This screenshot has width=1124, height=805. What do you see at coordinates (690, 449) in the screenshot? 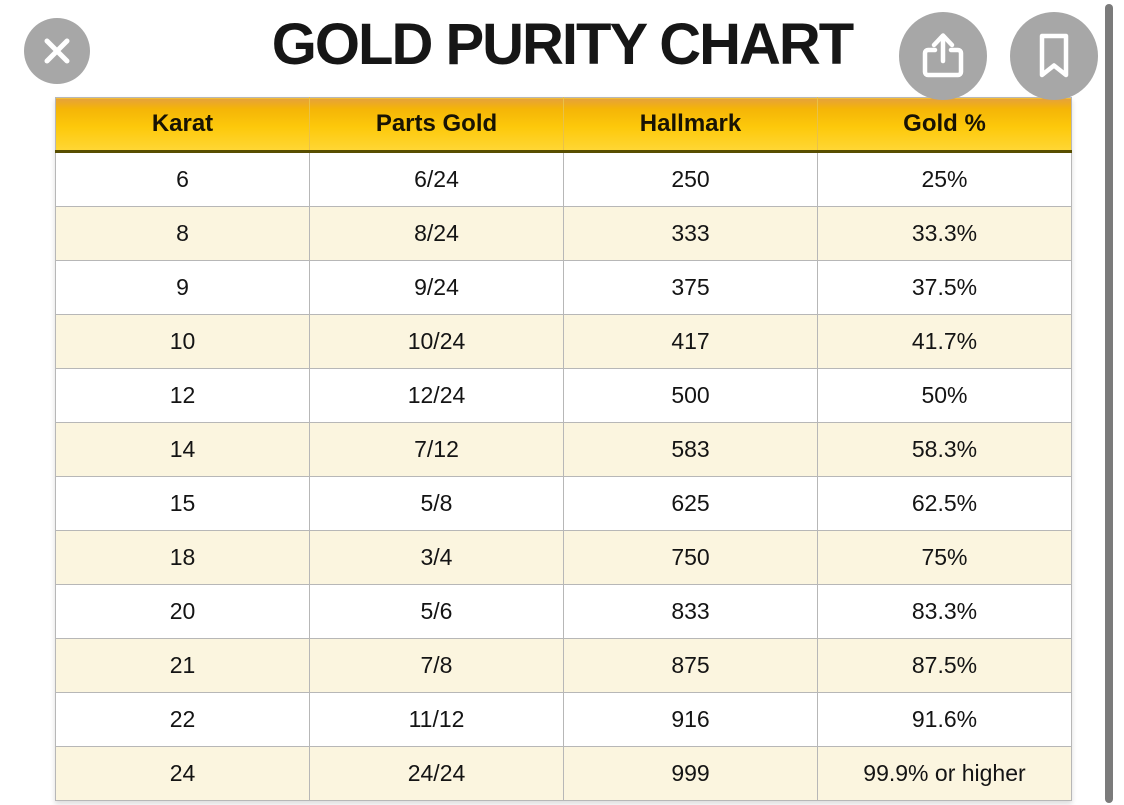
I see `table-cell: 583` at bounding box center [690, 449].